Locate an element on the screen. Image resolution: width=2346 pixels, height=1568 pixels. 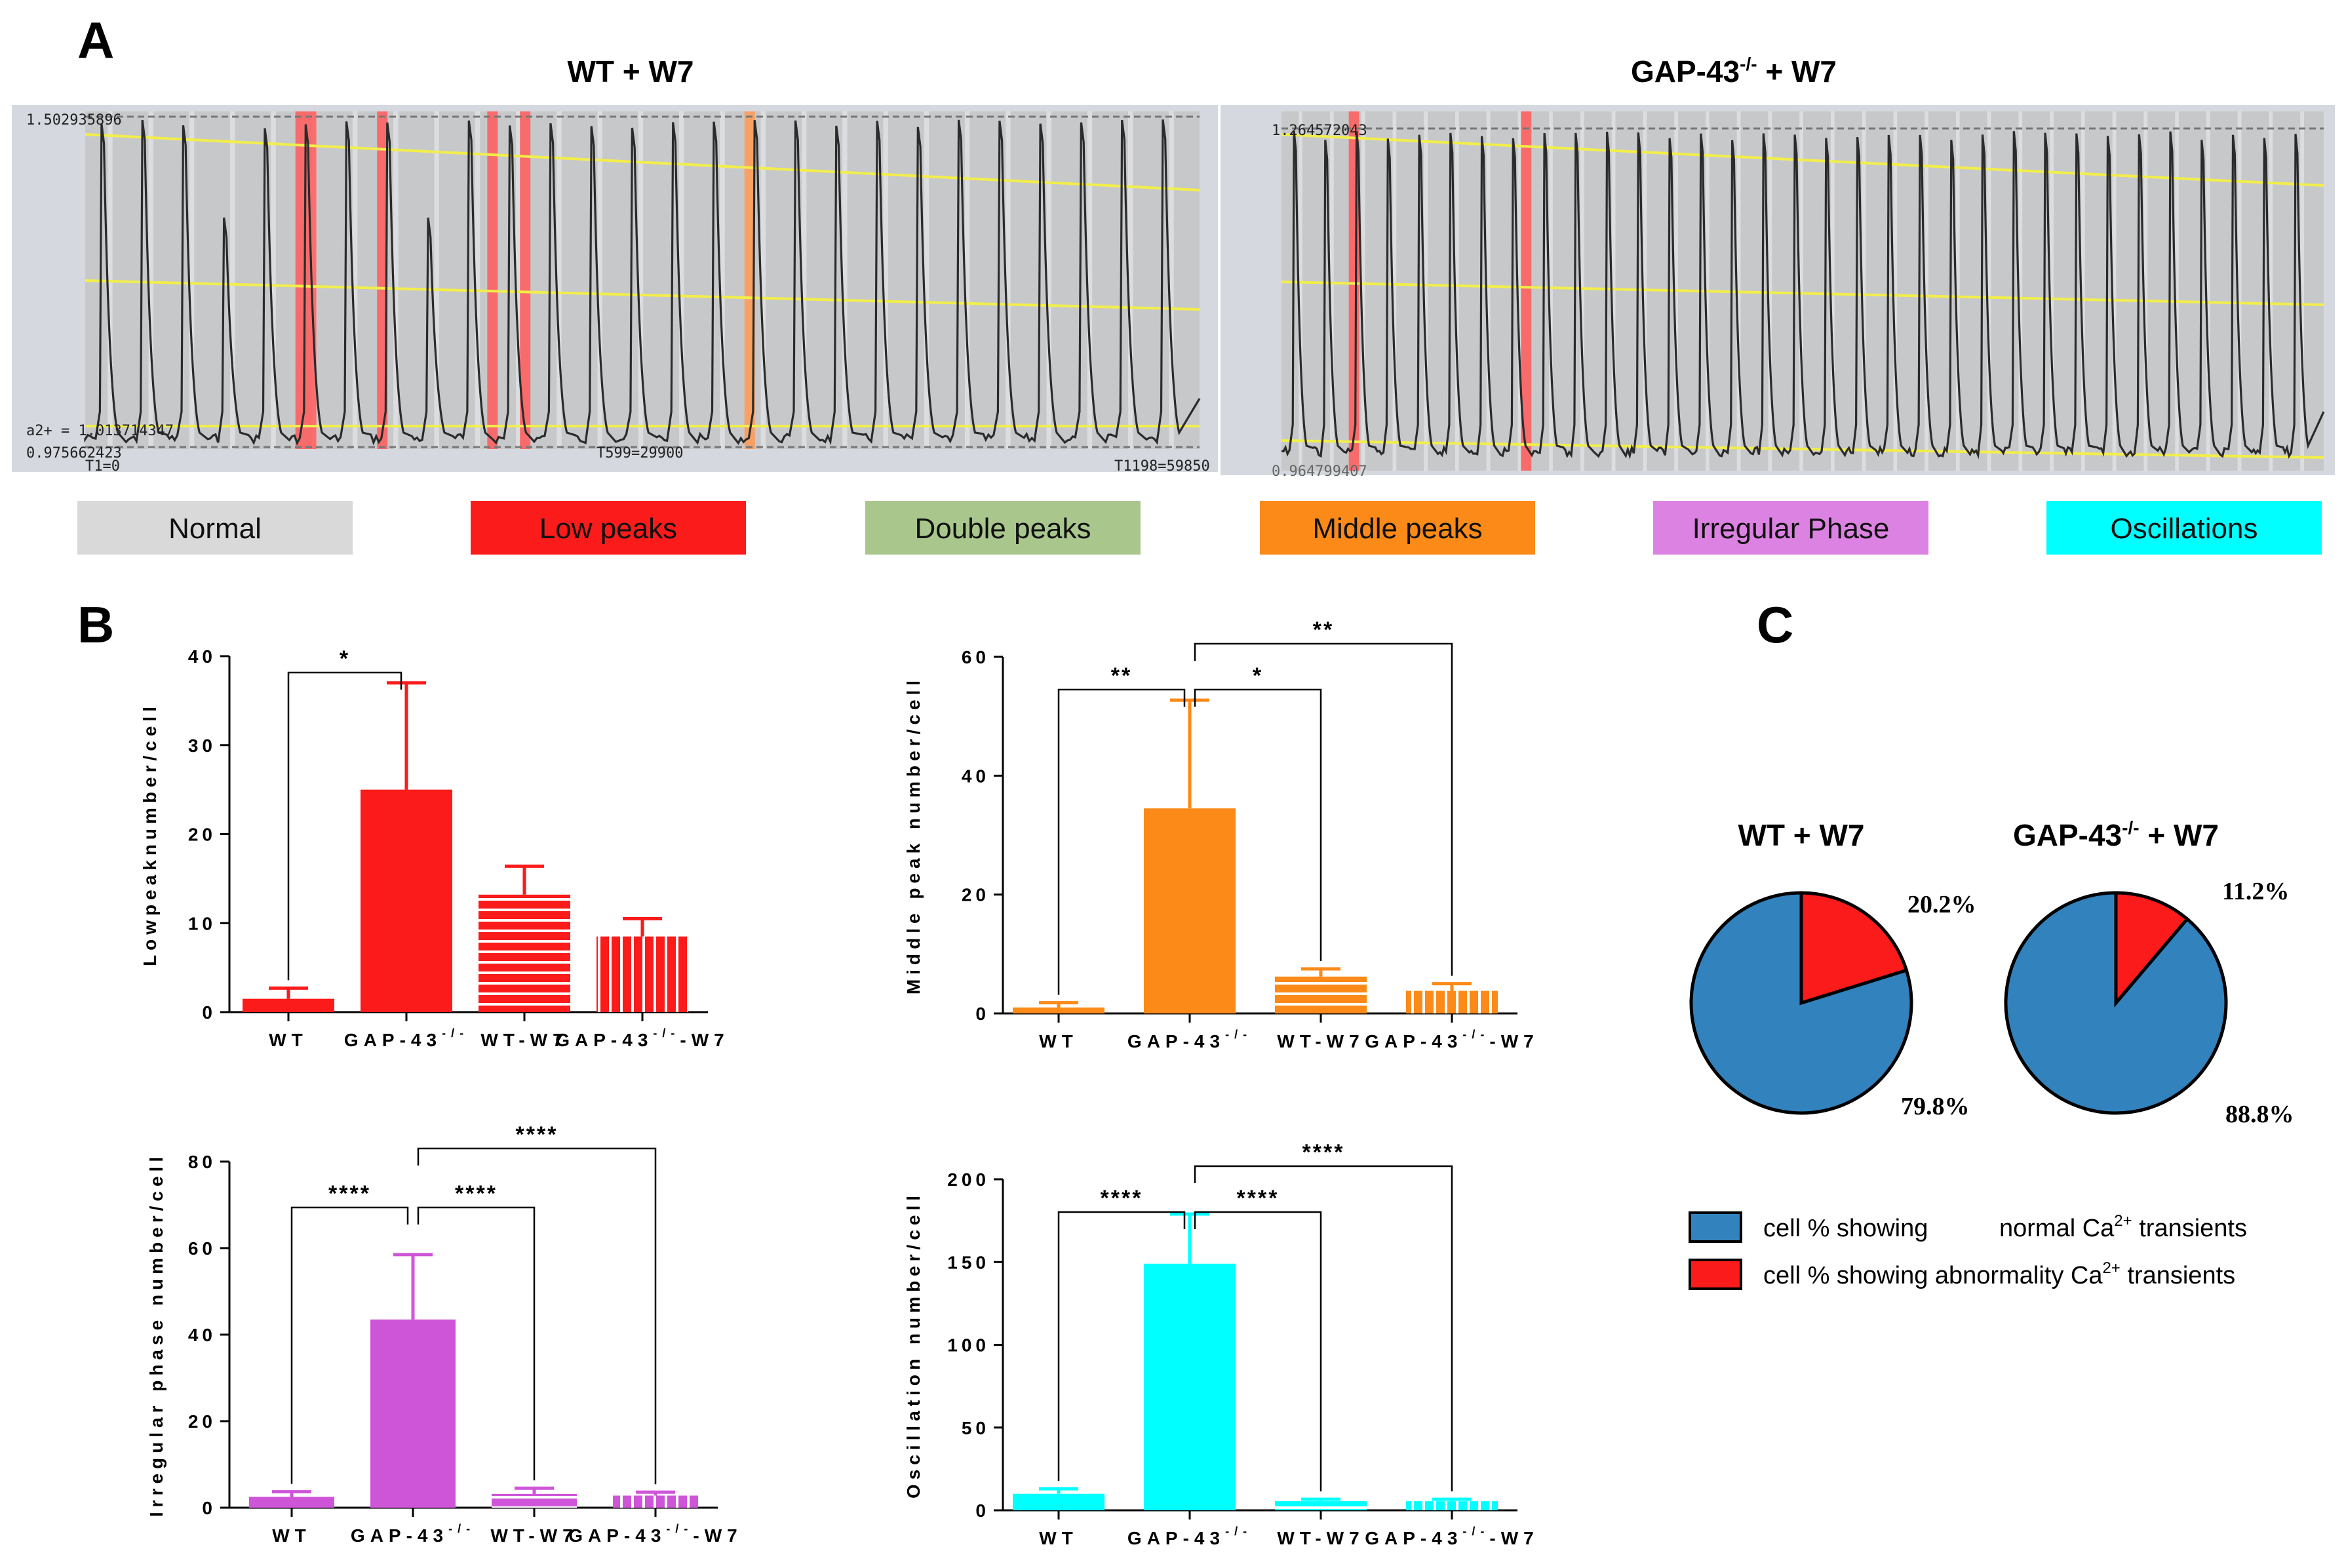
x-tick-label: WT is located at coordinates (288, 1040).